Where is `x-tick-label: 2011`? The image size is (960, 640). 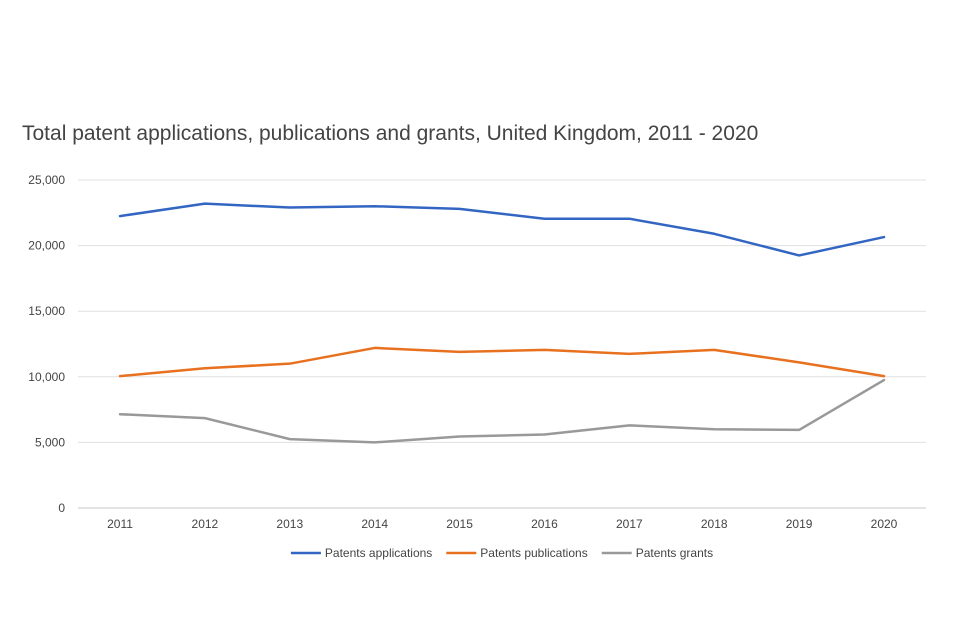 x-tick-label: 2011 is located at coordinates (120, 524).